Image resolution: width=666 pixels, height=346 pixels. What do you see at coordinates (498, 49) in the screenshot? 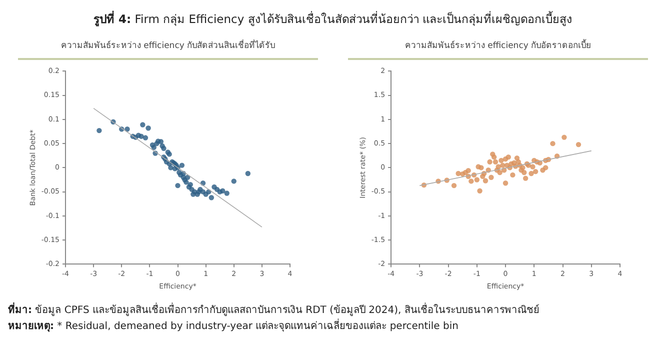
I see `chart-title: ความสัมพันธ์ระหว่าง efficiency กับอัตราดอกเบี้ย` at bounding box center [498, 49].